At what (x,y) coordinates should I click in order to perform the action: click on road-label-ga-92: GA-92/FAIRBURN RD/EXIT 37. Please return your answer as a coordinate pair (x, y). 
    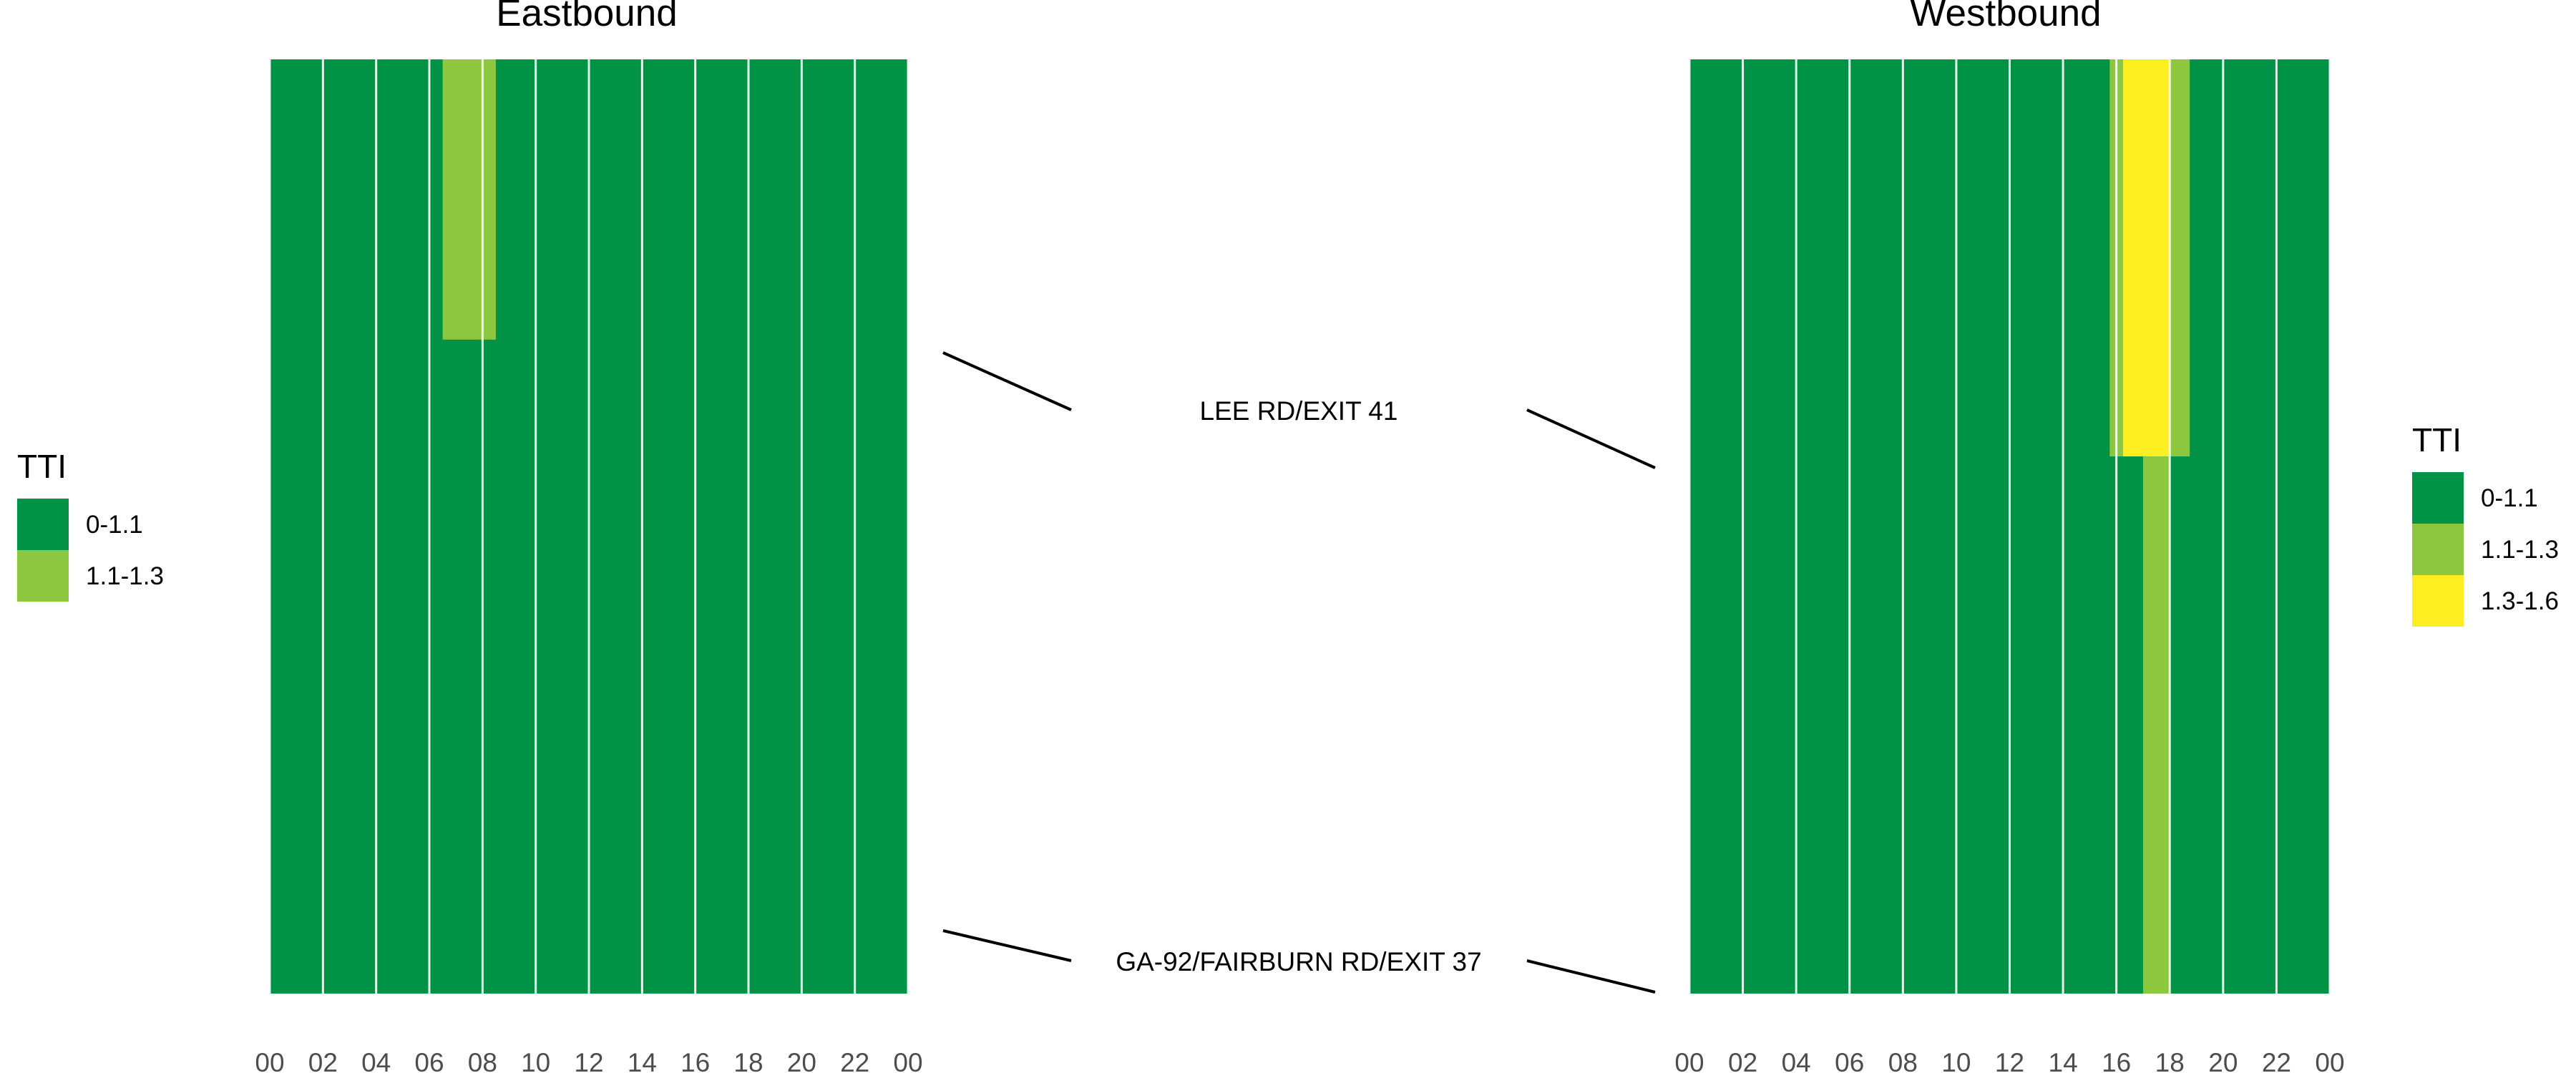
    Looking at the image, I should click on (1298, 962).